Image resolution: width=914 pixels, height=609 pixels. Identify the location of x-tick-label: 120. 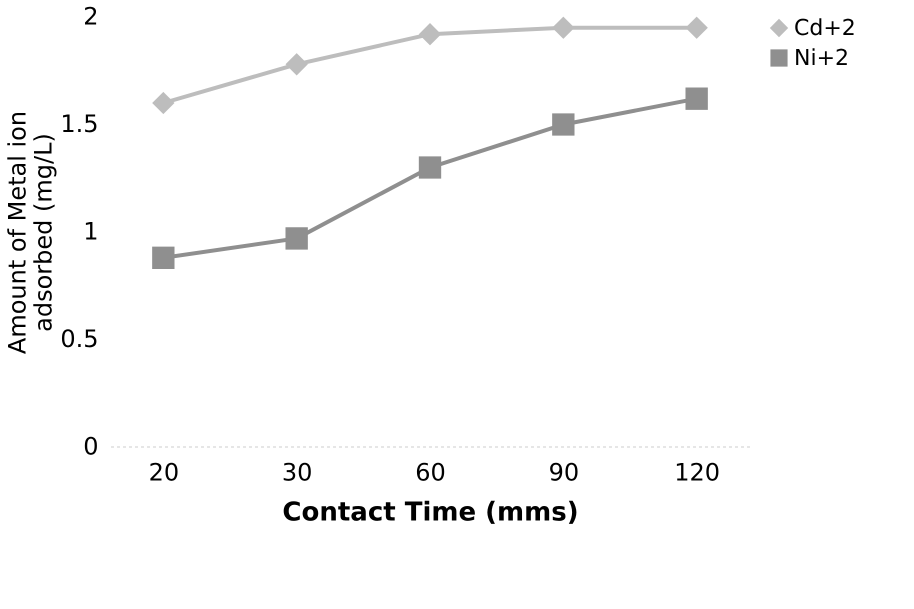
(697, 472).